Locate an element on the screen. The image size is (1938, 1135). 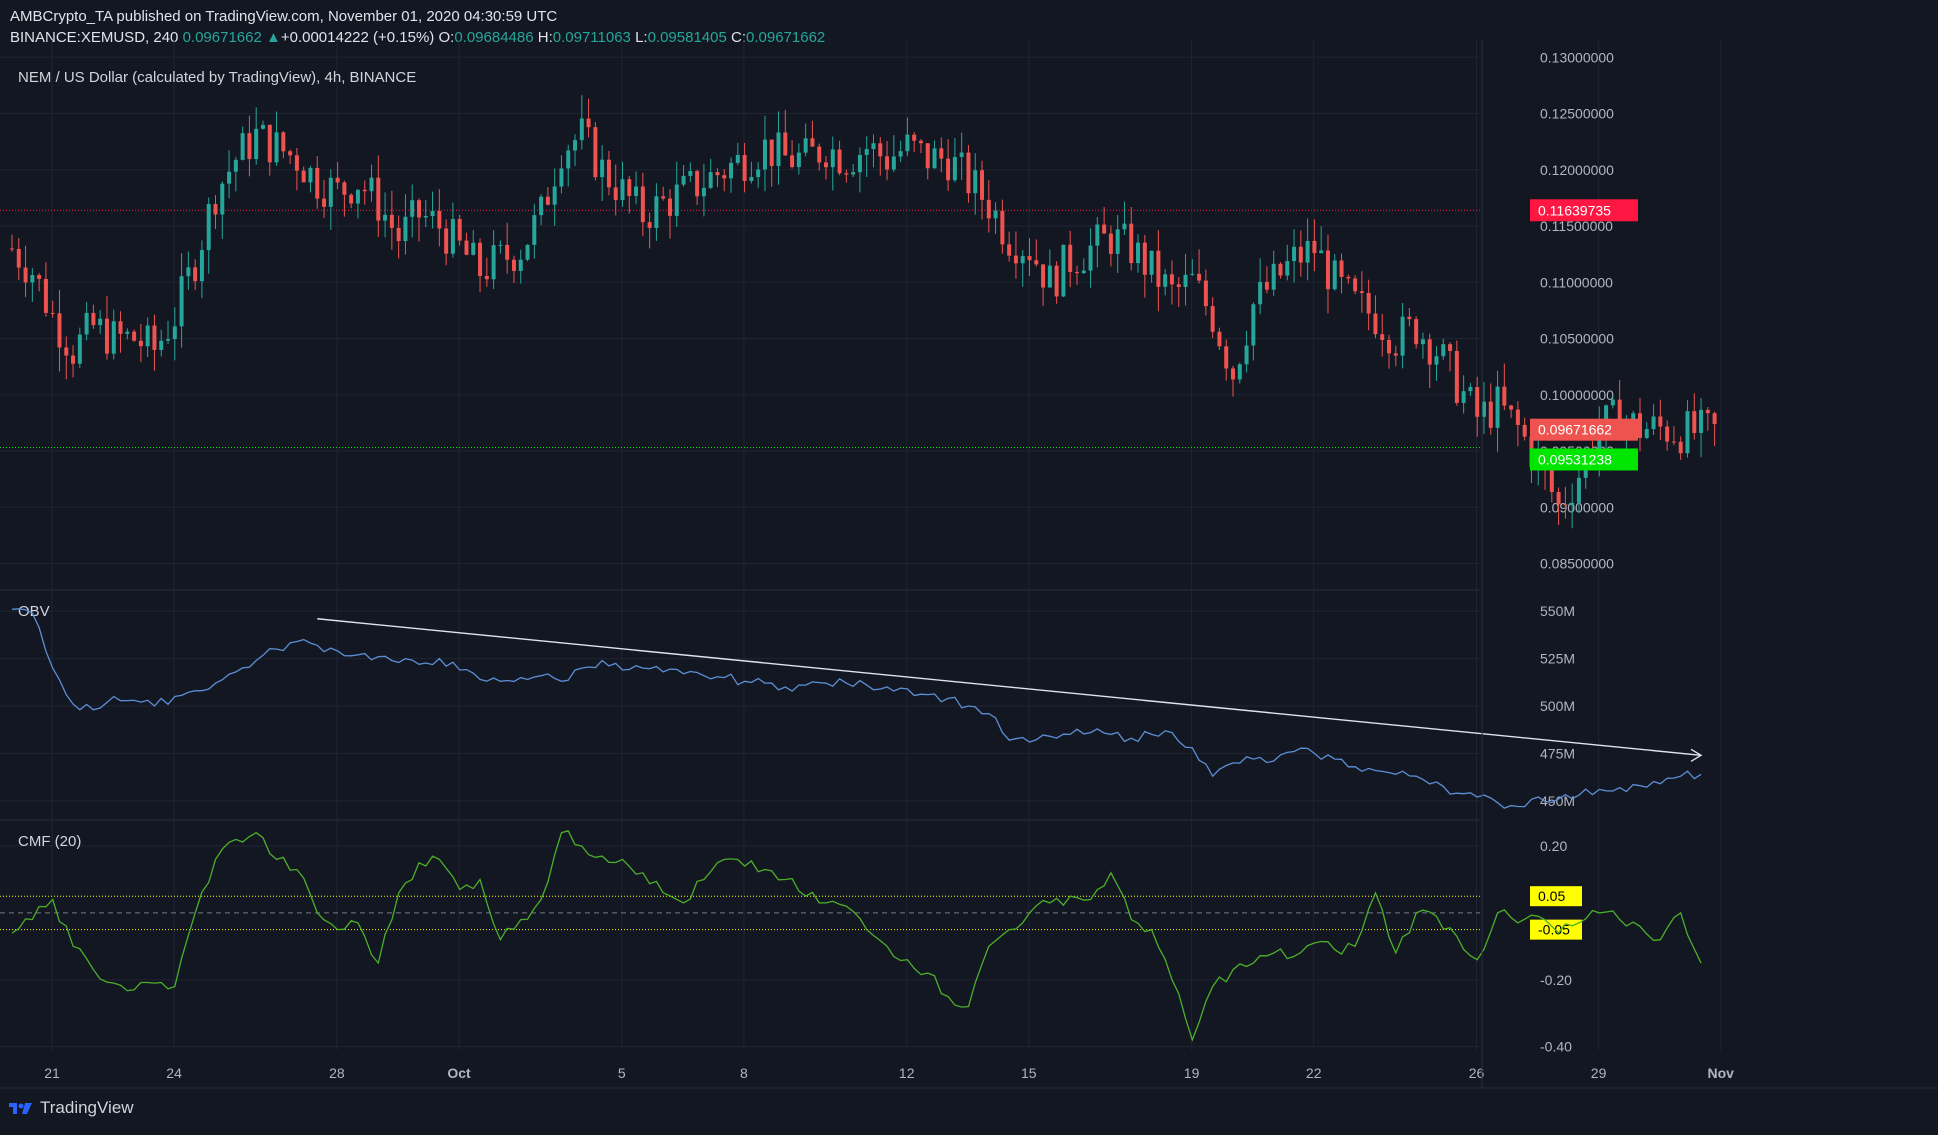
price-tick-label: 0.10000000 is located at coordinates (1577, 395).